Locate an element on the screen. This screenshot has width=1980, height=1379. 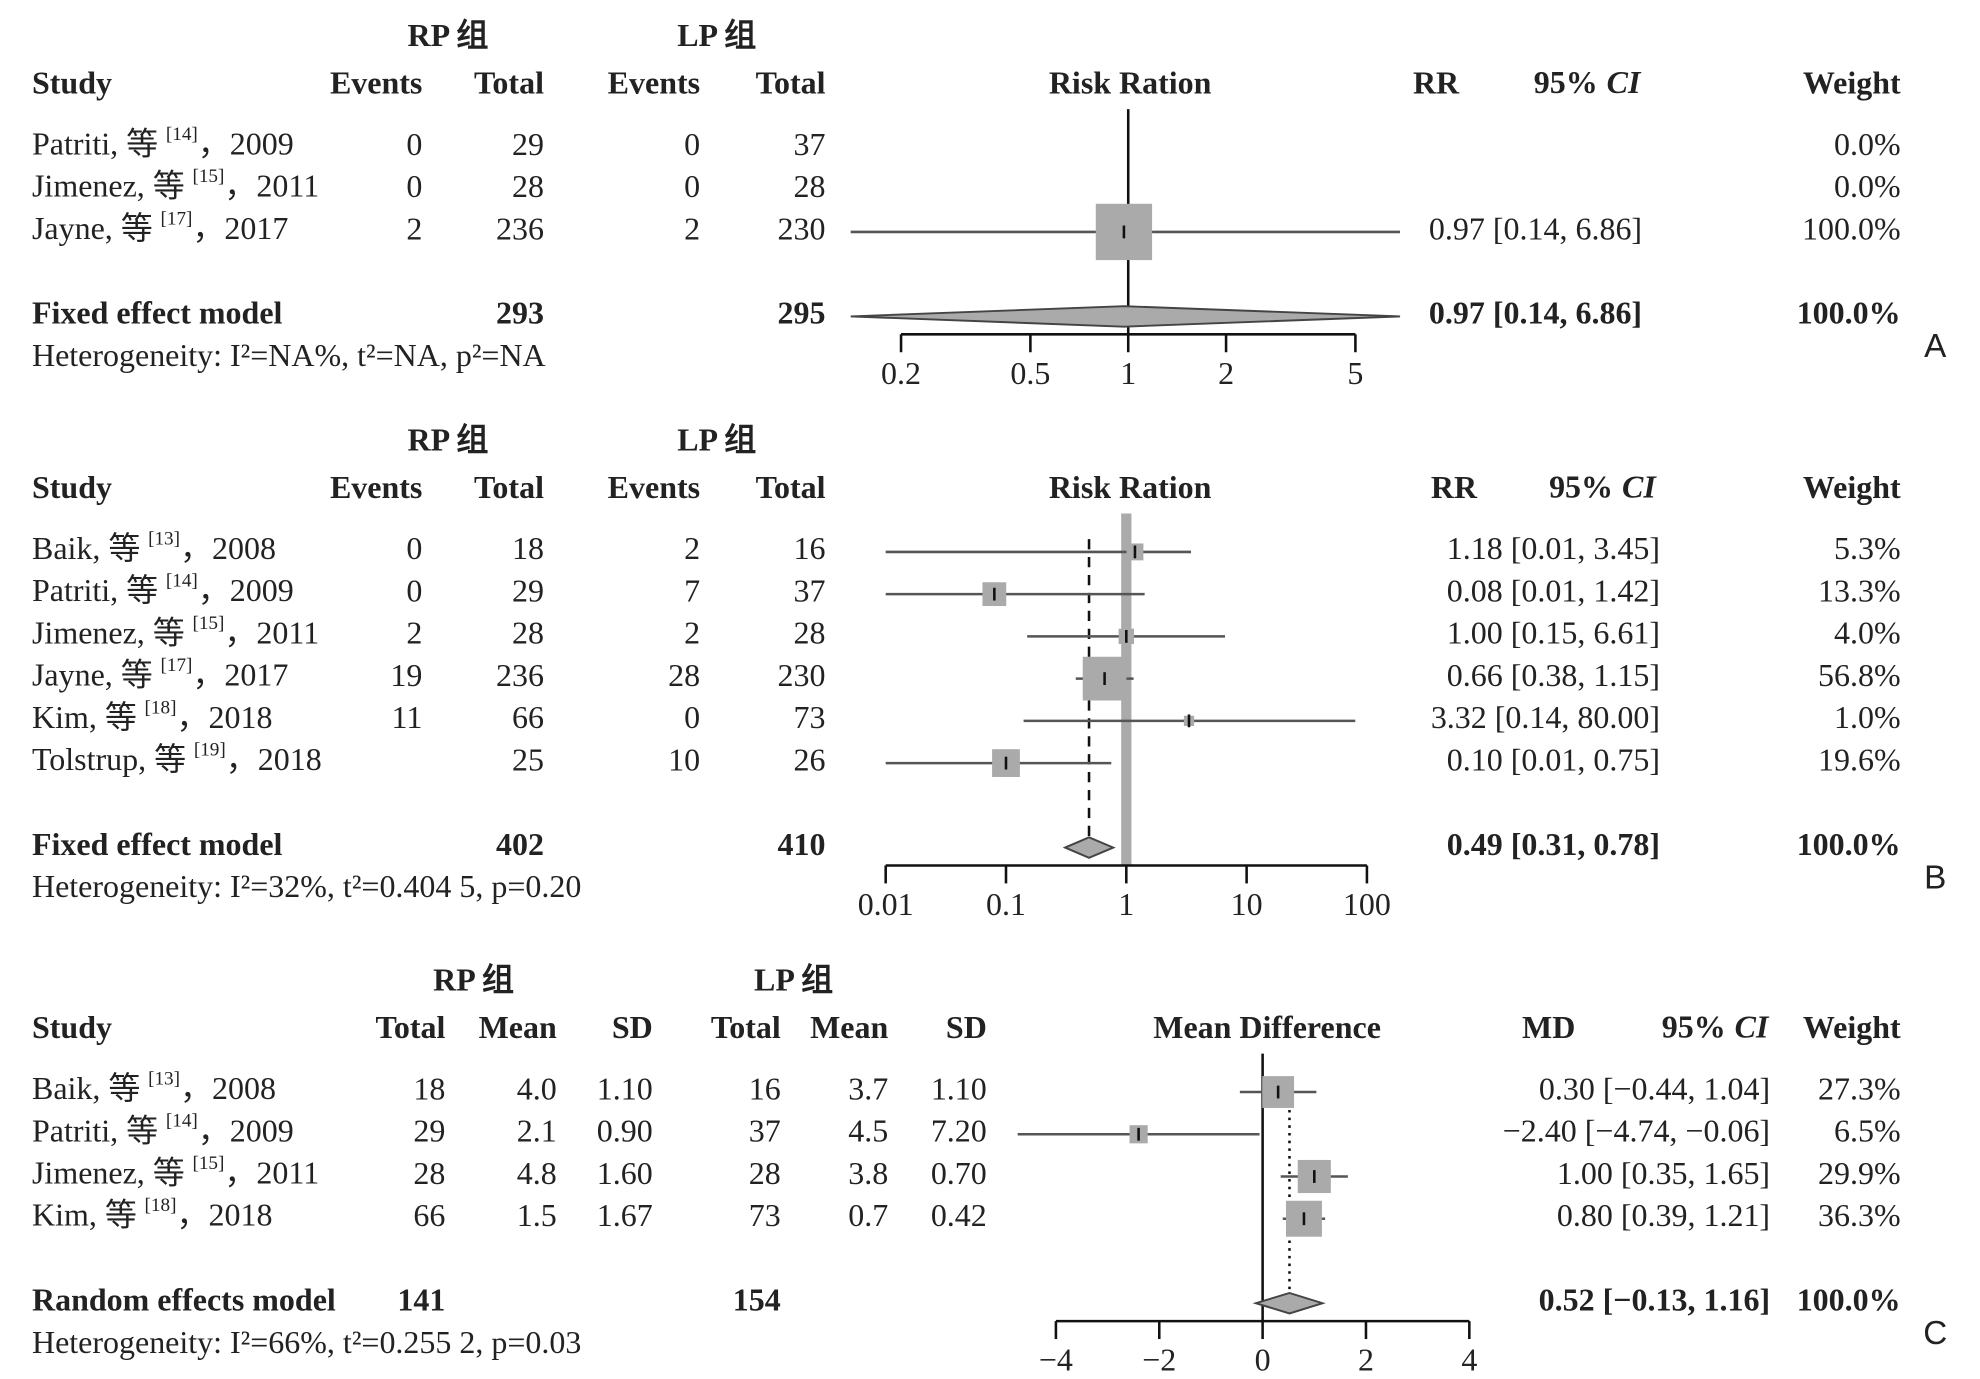
study-name: Jayne, 等 [17]，2017 is located at coordinates (160, 674).